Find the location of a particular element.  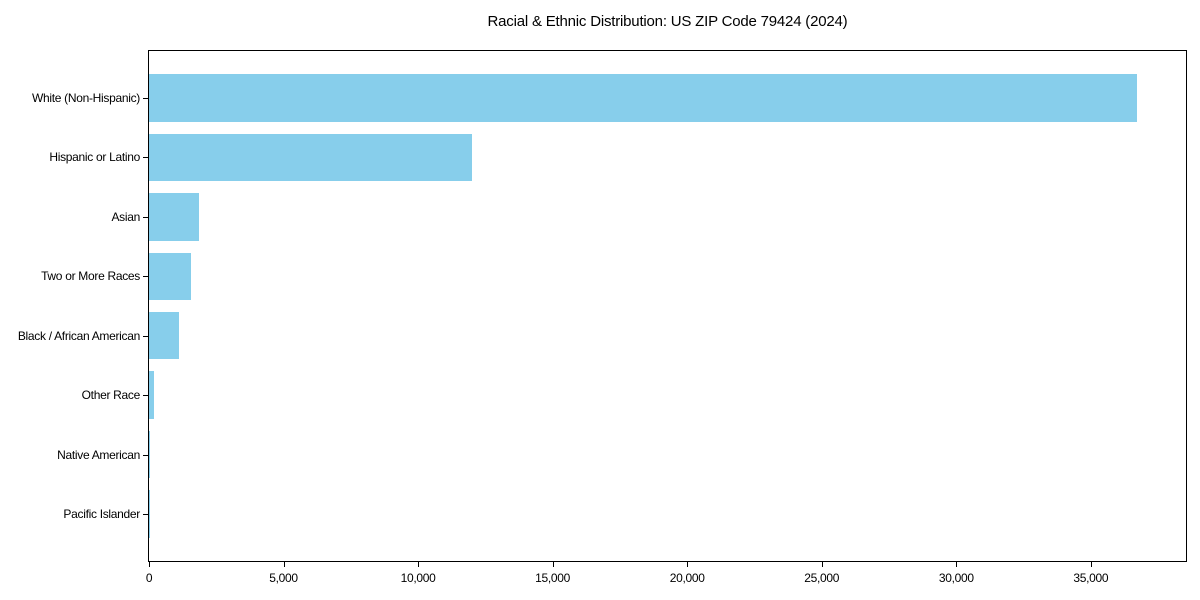

y-axis-label: Two or More Races is located at coordinates (90, 276).